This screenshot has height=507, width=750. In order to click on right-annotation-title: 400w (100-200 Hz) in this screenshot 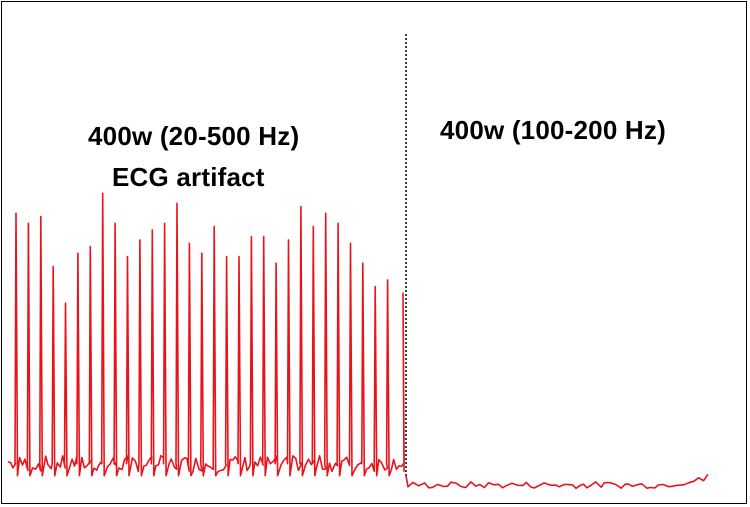, I will do `click(553, 130)`.